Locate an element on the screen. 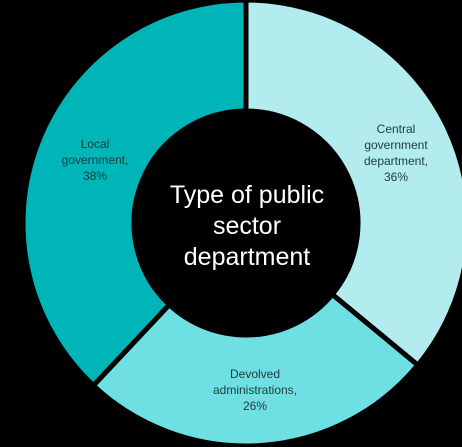 The image size is (462, 447). center-title-line-2: sector is located at coordinates (247, 226).